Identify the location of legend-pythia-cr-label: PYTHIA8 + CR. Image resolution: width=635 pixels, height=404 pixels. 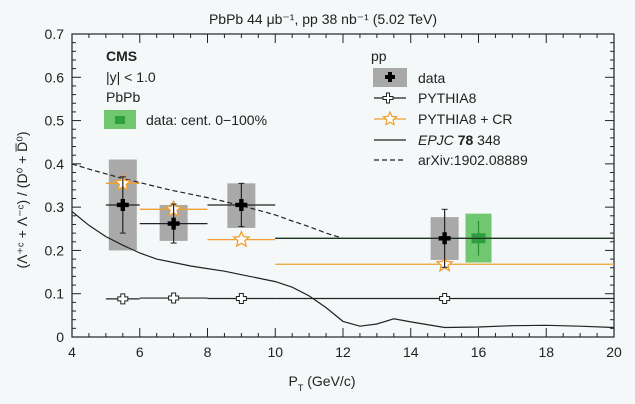
(465, 119).